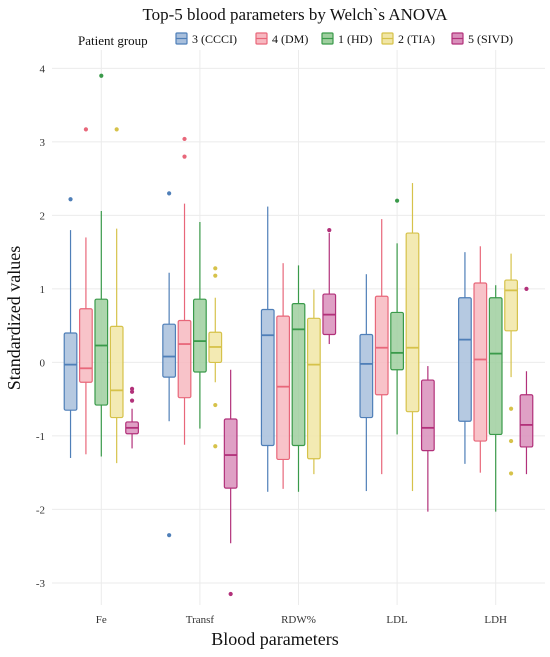 This screenshot has height=657, width=550. I want to click on box-RDW%-3, so click(313, 382).